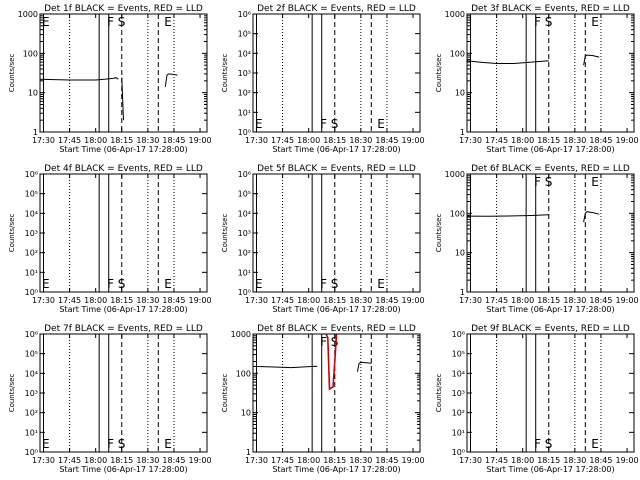 Image resolution: width=640 pixels, height=480 pixels. I want to click on panel-title: Det 5f BLACK = Events, RED = LLD, so click(336, 169).